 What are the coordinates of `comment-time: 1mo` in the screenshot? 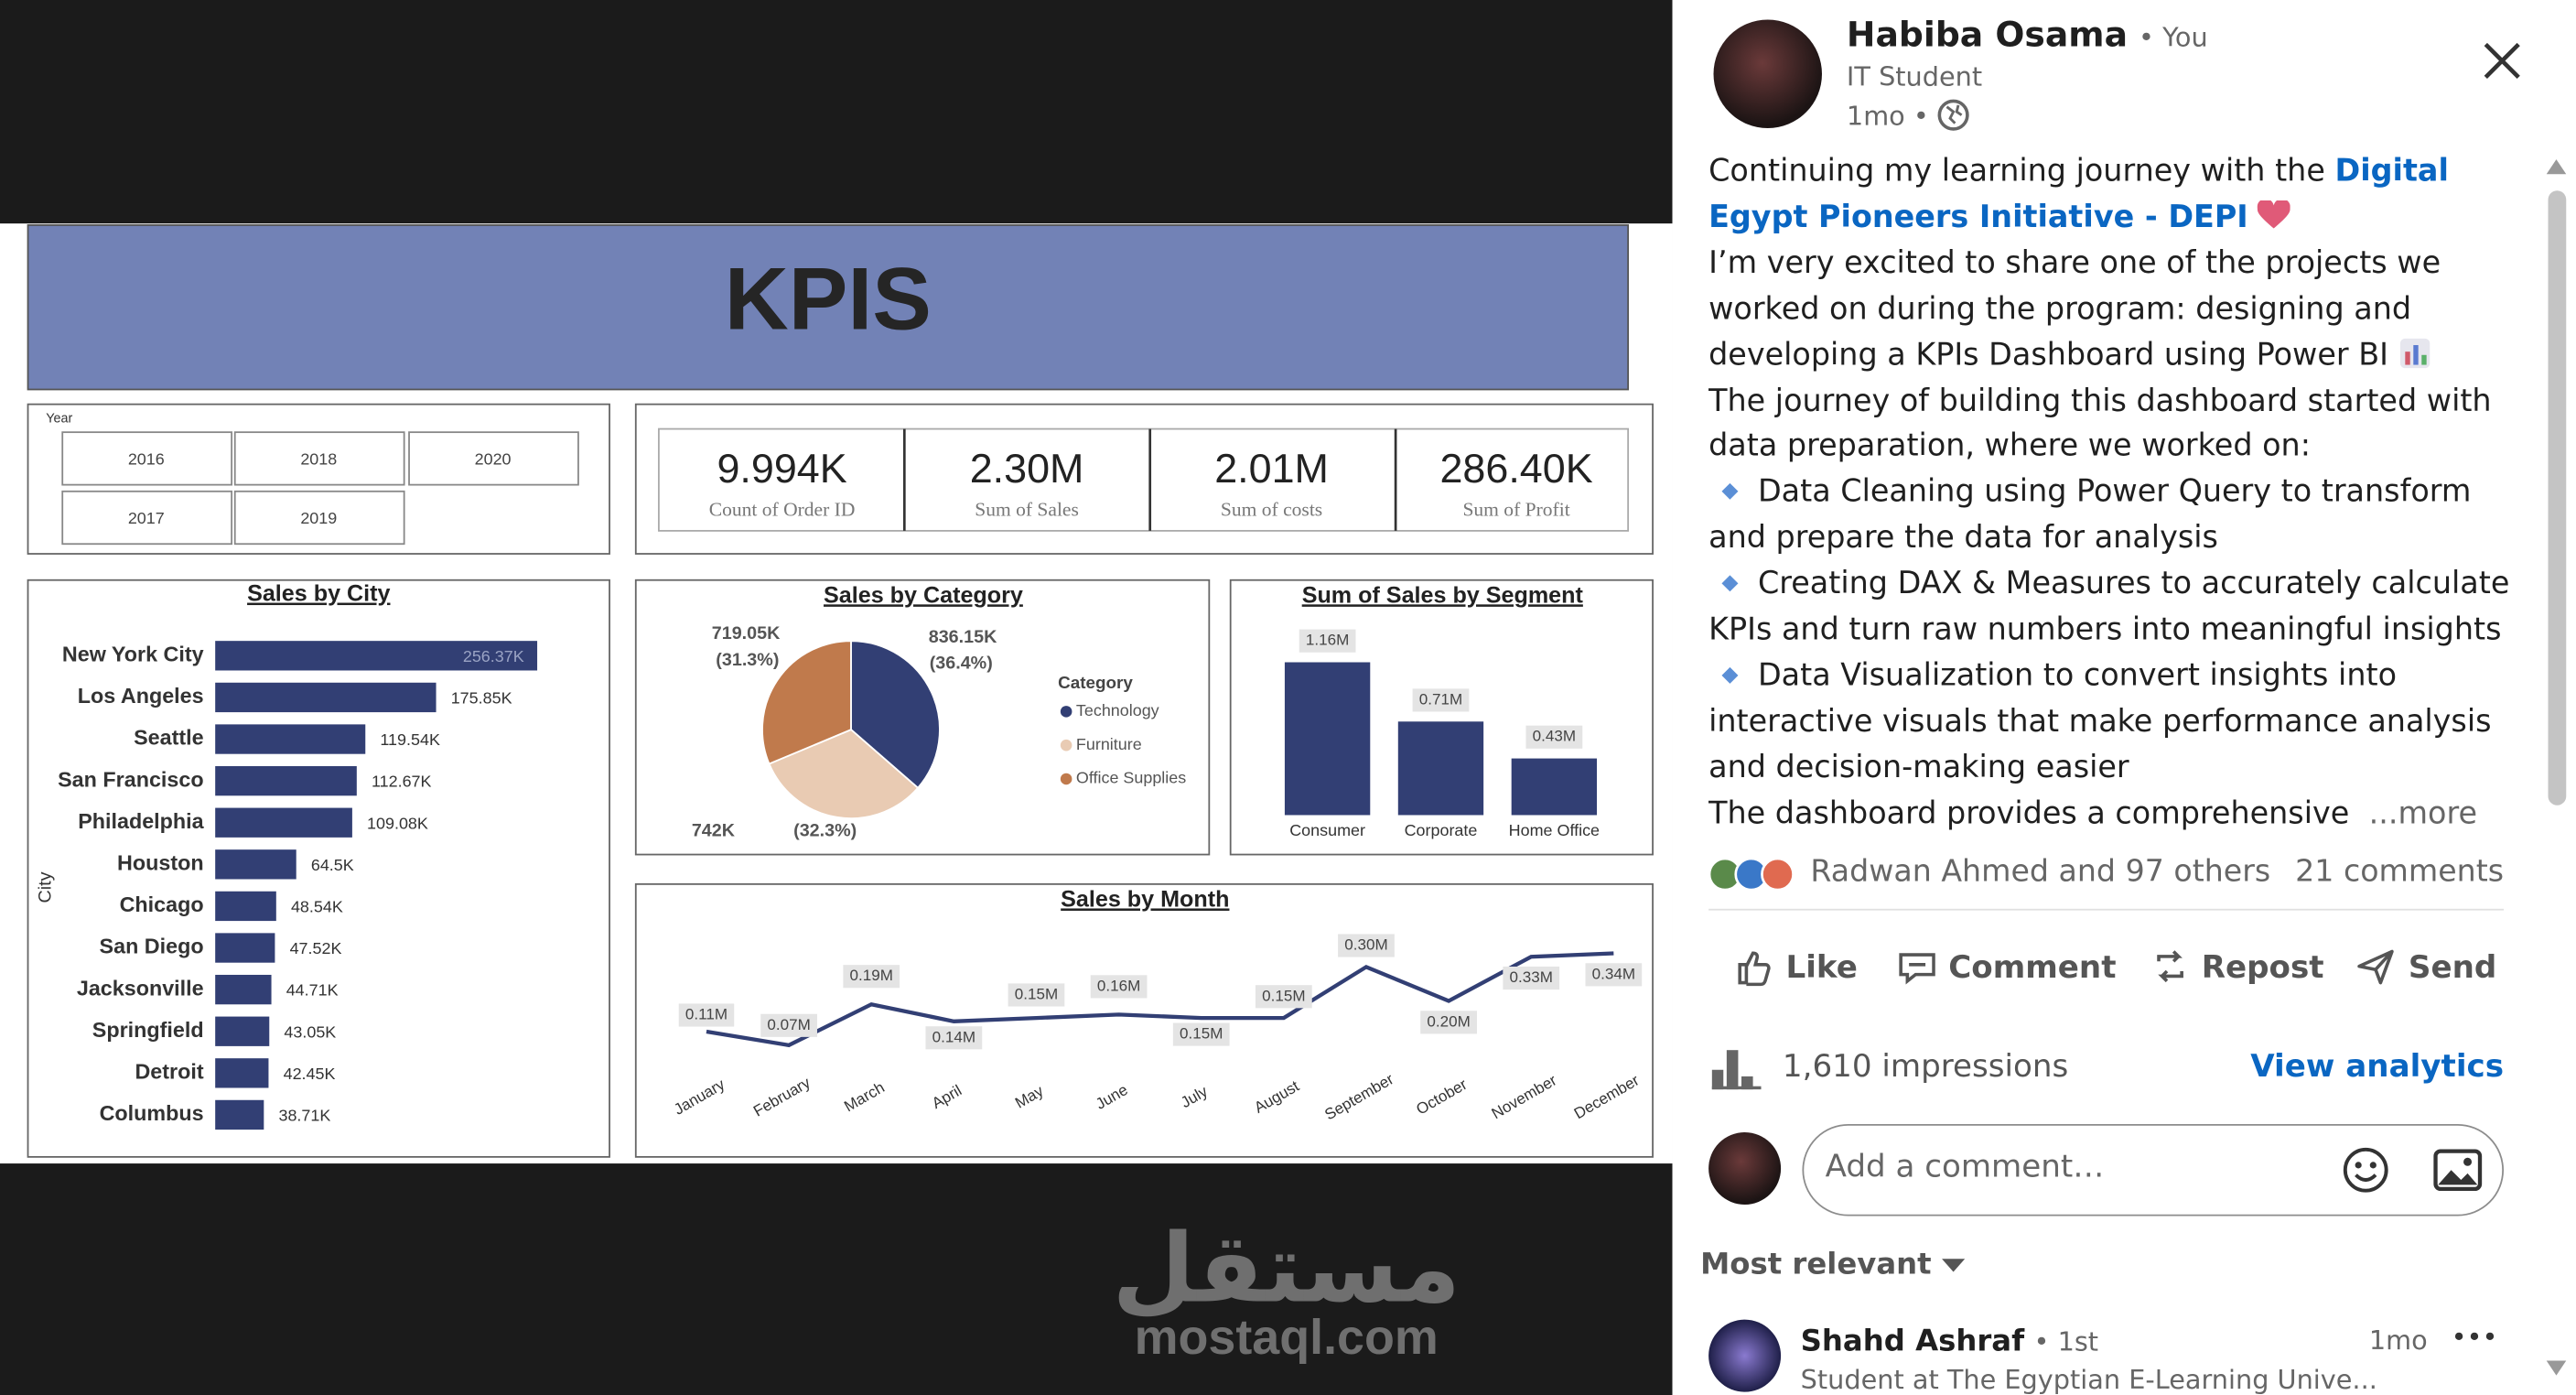 It's located at (2398, 1341).